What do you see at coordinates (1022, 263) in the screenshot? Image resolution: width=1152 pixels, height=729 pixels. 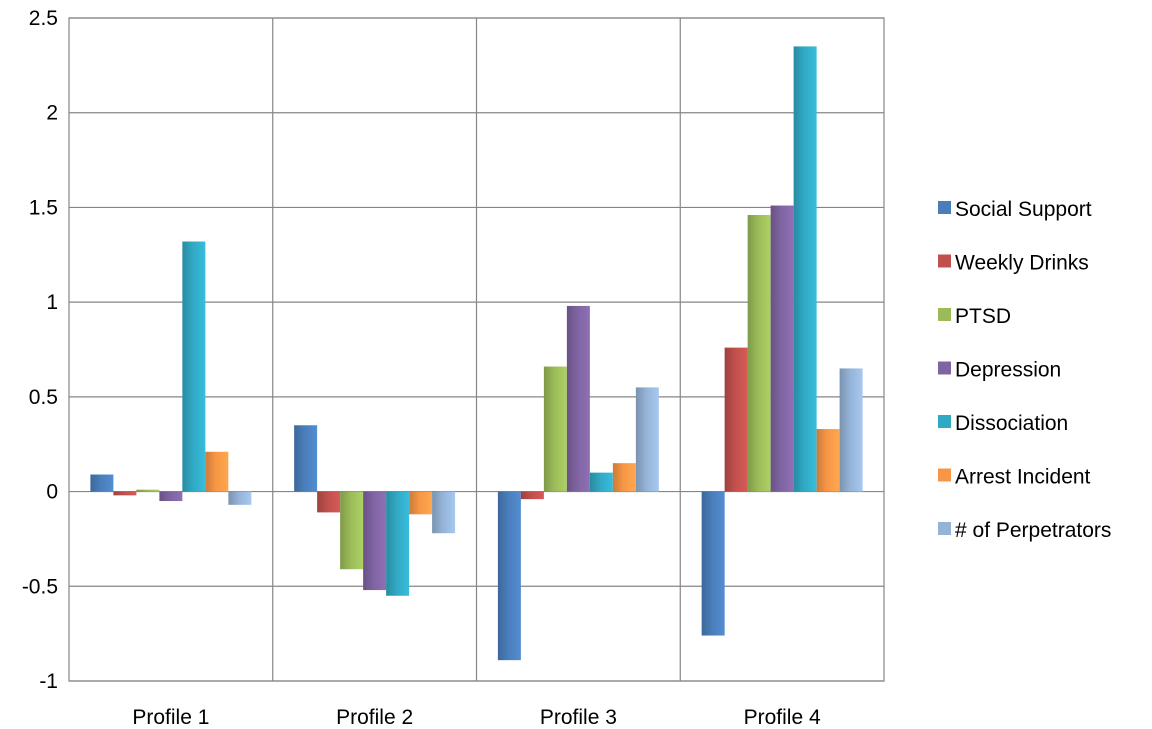 I see `legend-label: Weekly Drinks` at bounding box center [1022, 263].